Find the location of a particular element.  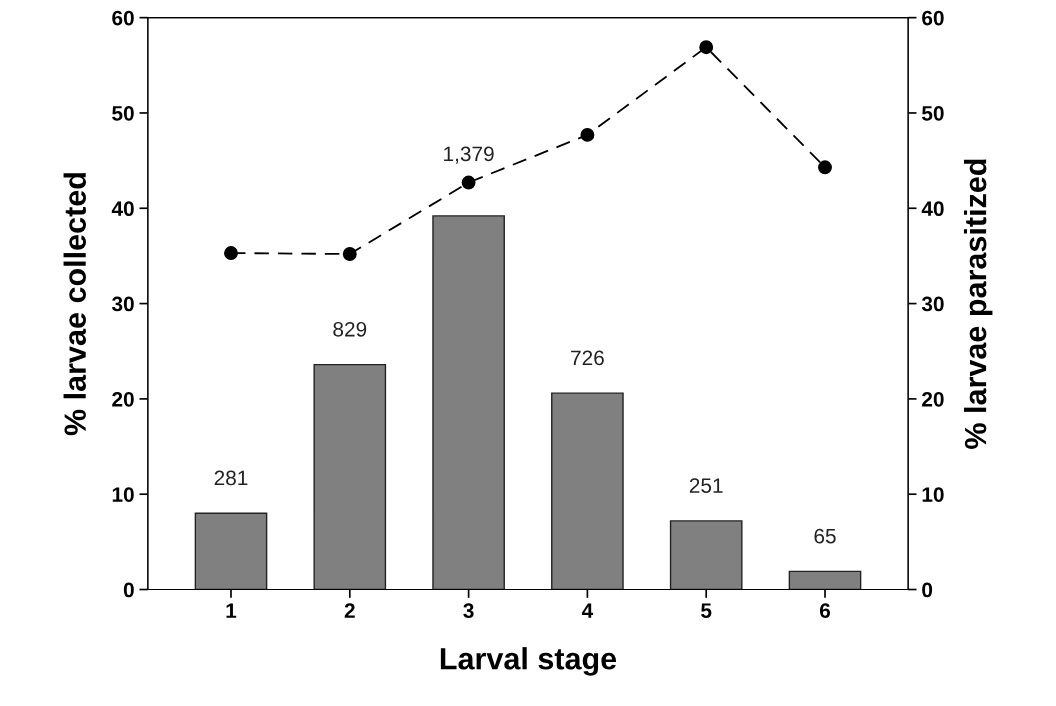

y-tick-label: 60 is located at coordinates (123, 18).